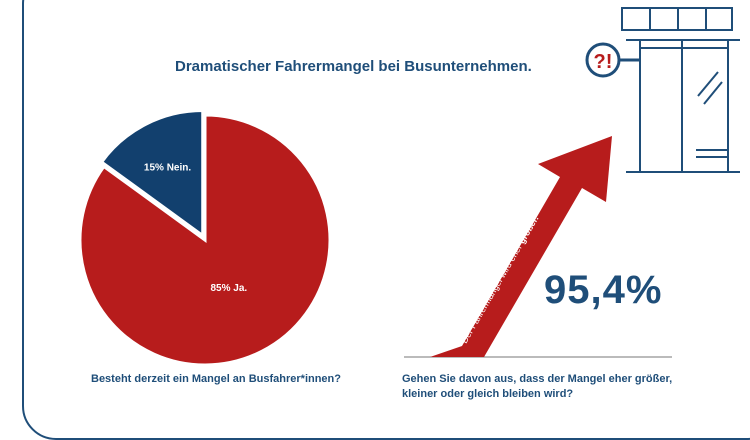  Describe the element at coordinates (228, 288) in the screenshot. I see `pie-label-1: 85% Ja.` at that location.